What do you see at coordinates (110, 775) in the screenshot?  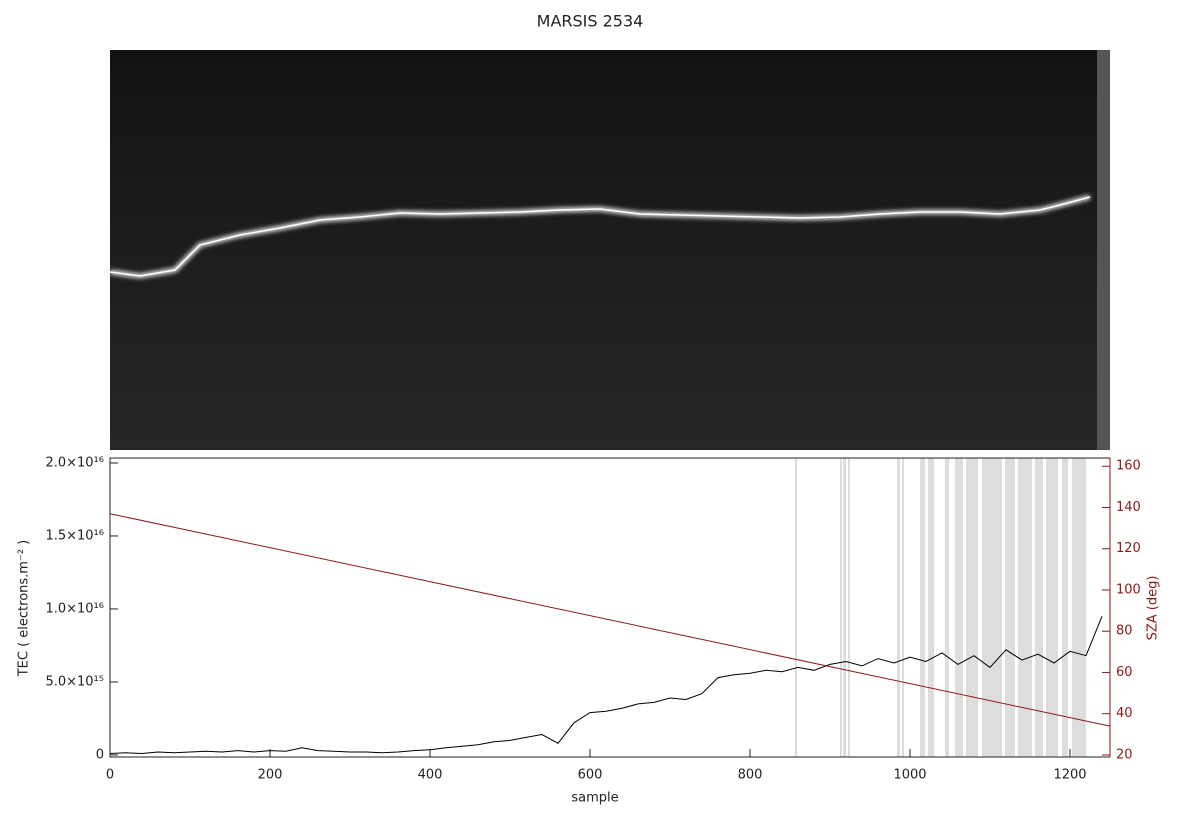 I see `x-tick-label: 0` at bounding box center [110, 775].